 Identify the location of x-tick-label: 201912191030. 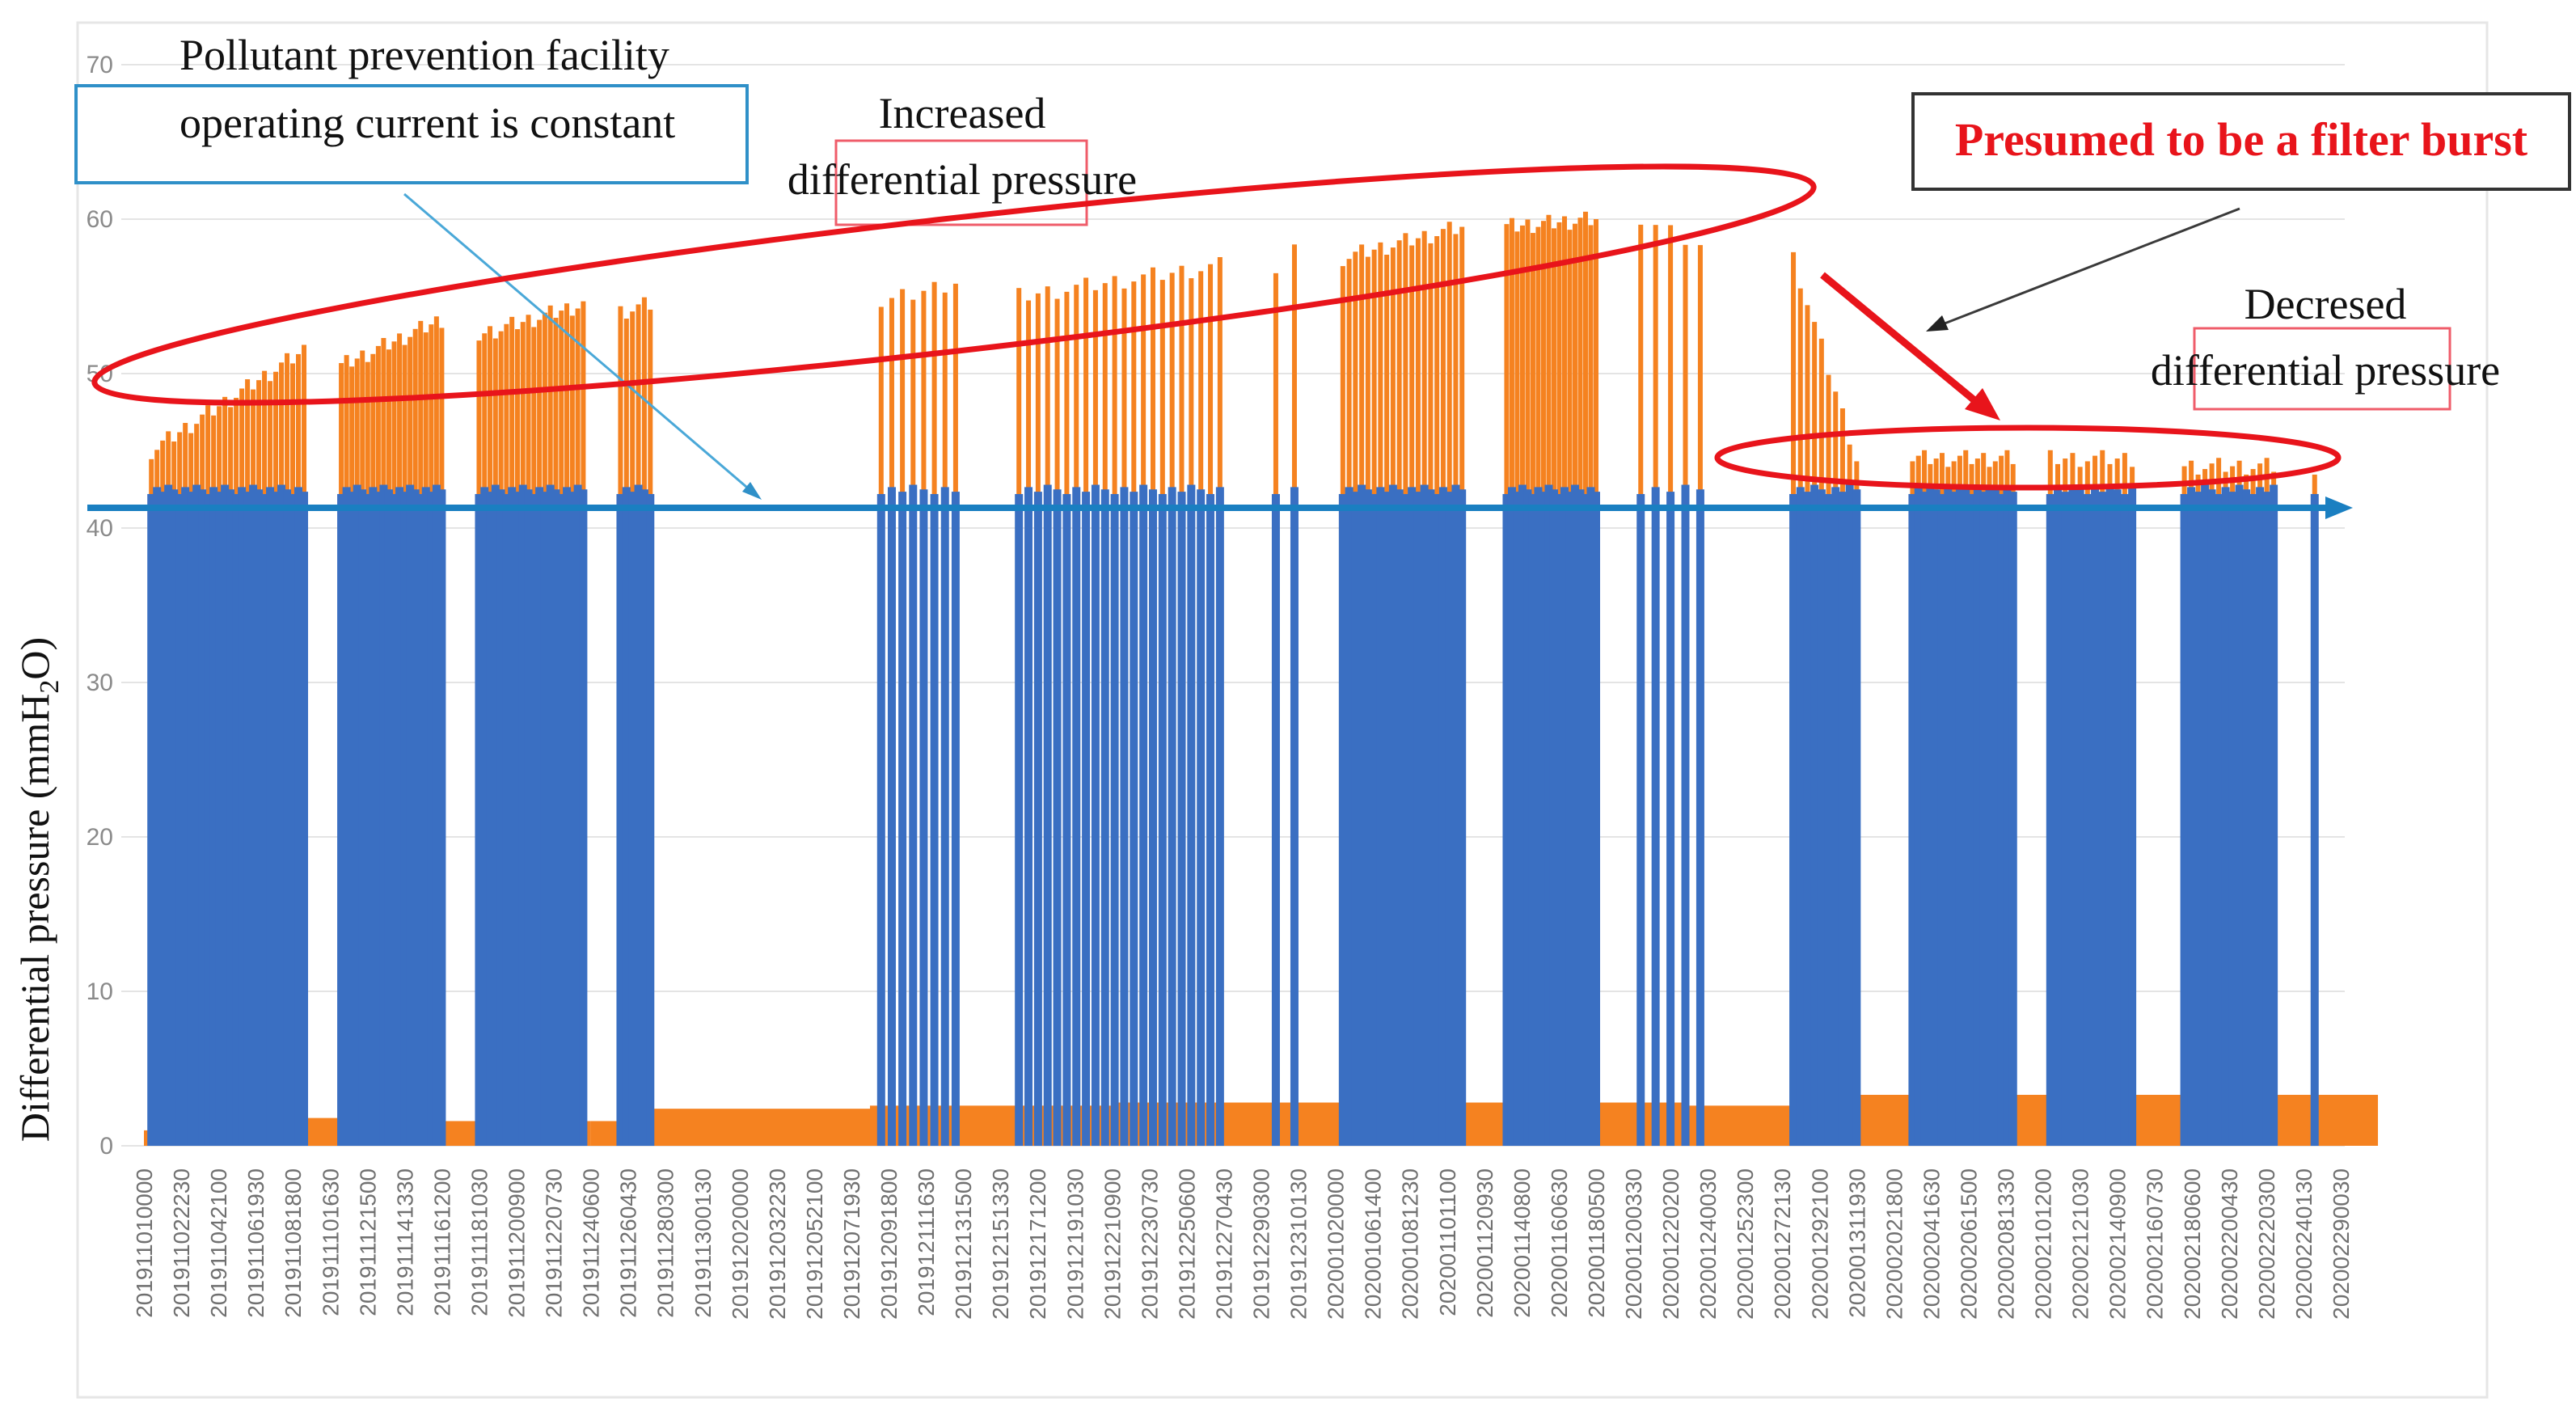
(1074, 1244).